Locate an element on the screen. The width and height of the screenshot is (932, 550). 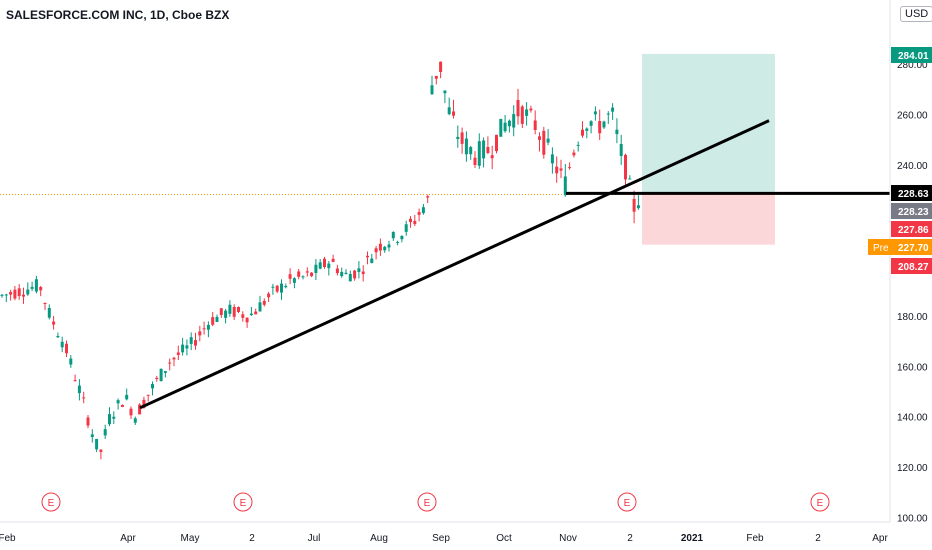
x-tick-label: 2021 is located at coordinates (692, 538).